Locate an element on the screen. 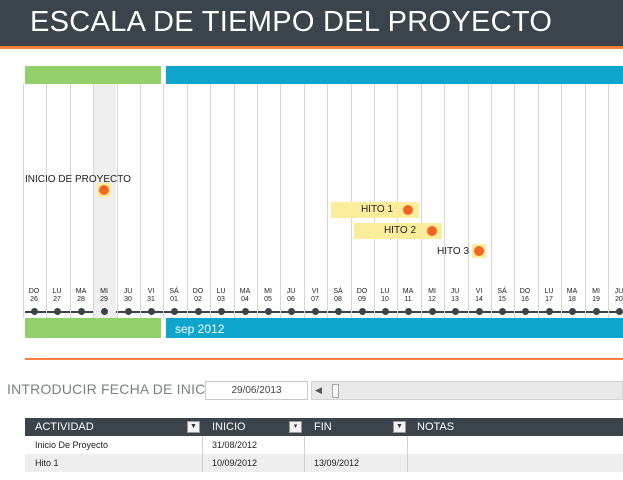  table-header: ACTIVIDAD ▼ INICIO ▾ FIN ▼ NOTAS is located at coordinates (324, 427).